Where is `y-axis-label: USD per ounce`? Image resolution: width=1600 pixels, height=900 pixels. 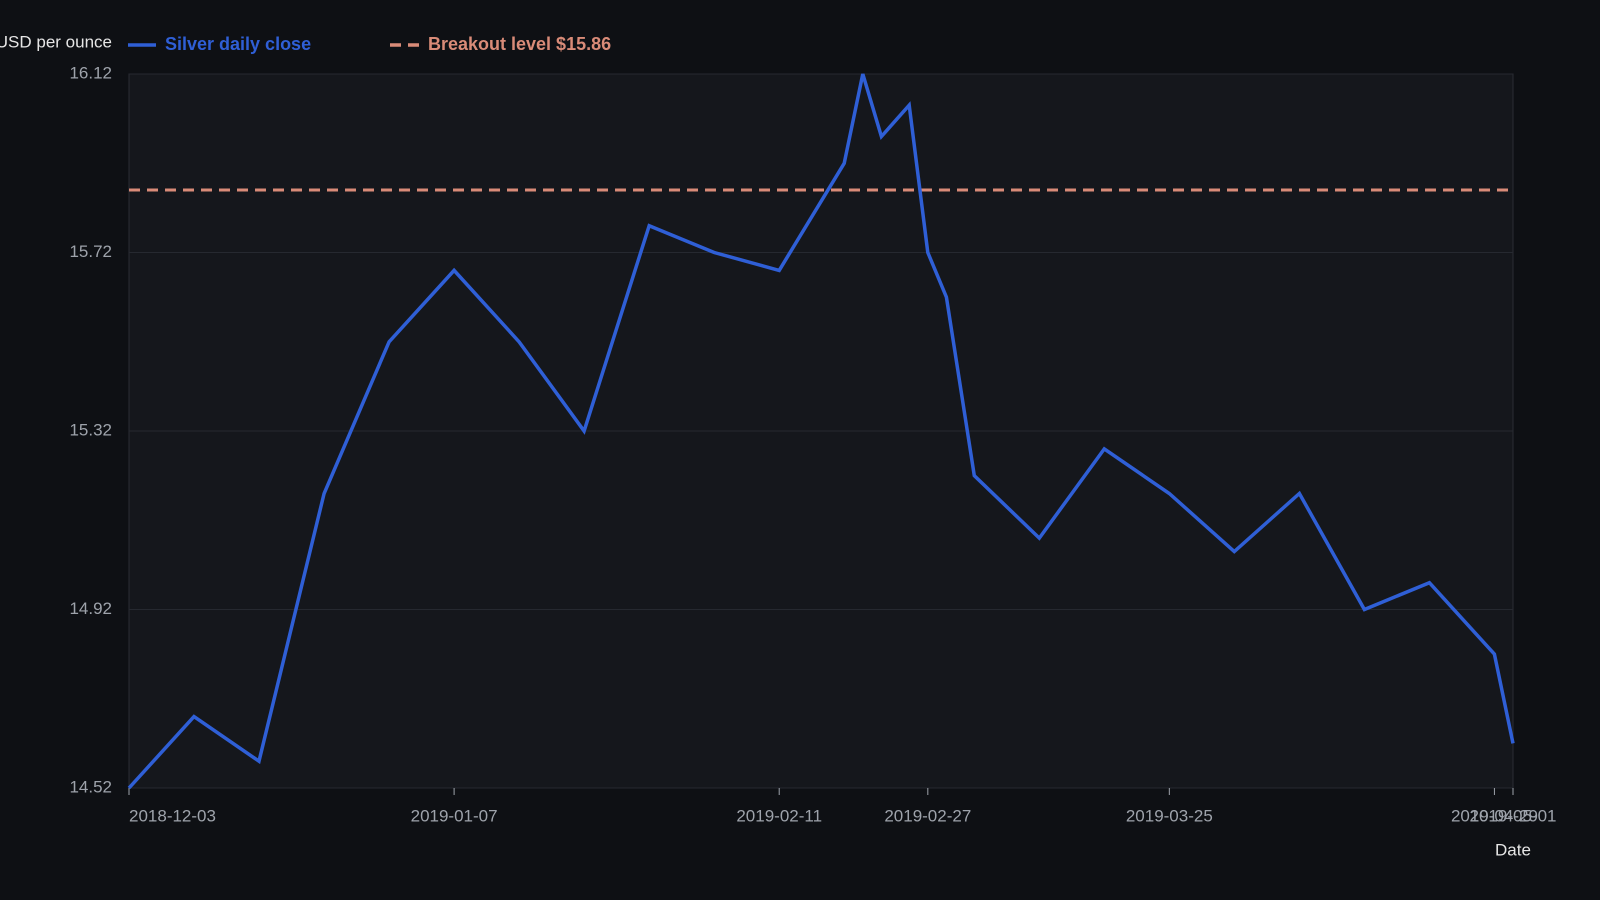 y-axis-label: USD per ounce is located at coordinates (56, 41).